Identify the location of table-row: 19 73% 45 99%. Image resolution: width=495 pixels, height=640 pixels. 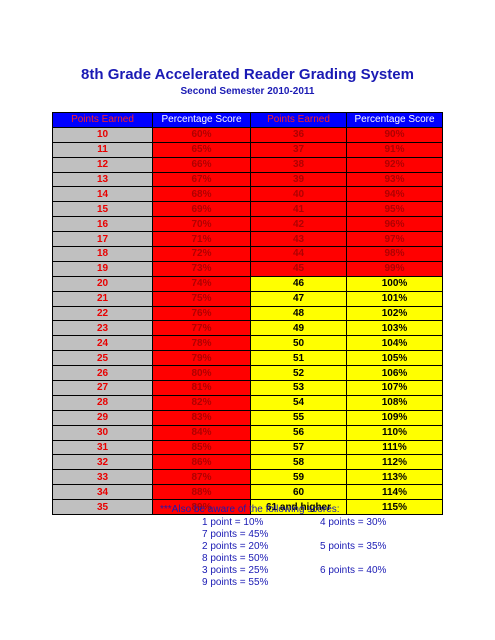
(247, 268).